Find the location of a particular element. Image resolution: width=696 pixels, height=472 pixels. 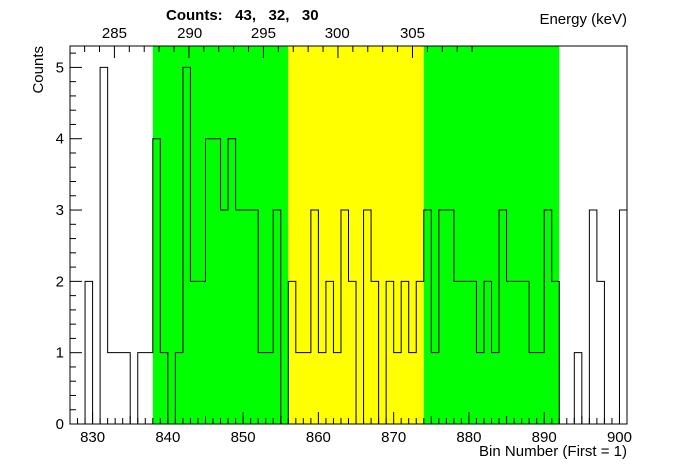

y-axis-label: Counts is located at coordinates (38, 70).